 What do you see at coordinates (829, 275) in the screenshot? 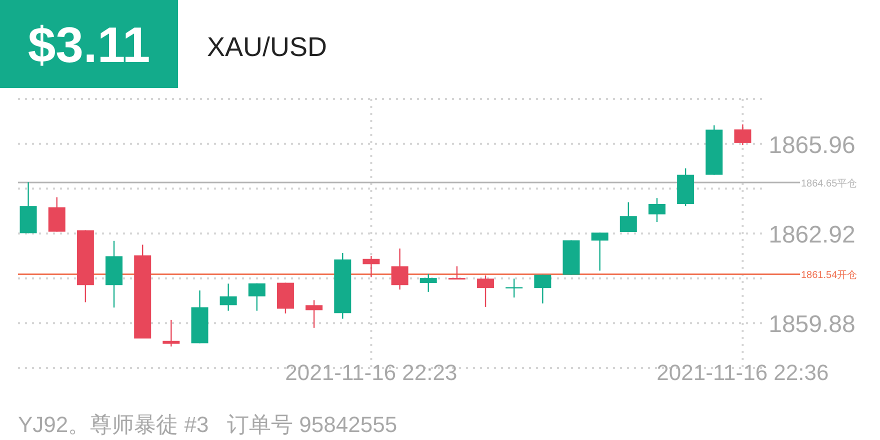
I see `ref-line-label: 1861.54开仓` at bounding box center [829, 275].